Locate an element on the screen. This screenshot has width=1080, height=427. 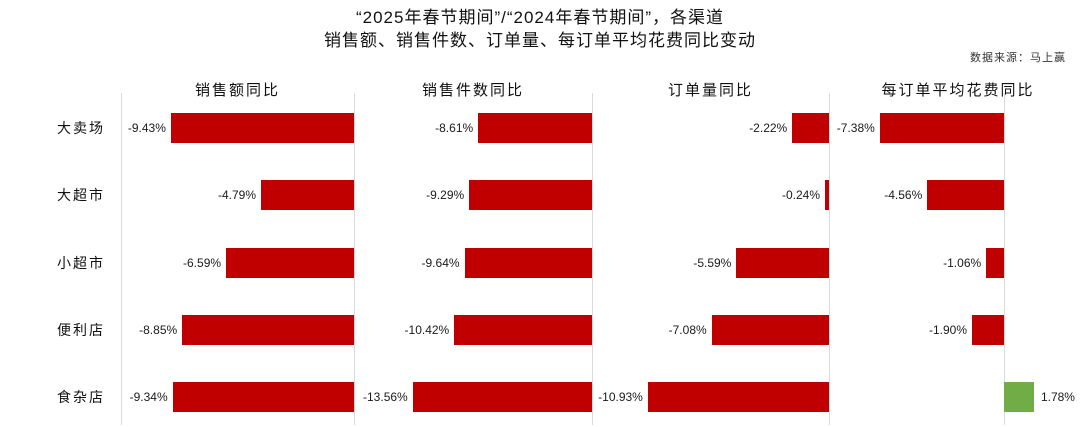
panel-header: 订单量同比 is located at coordinates (710, 90).